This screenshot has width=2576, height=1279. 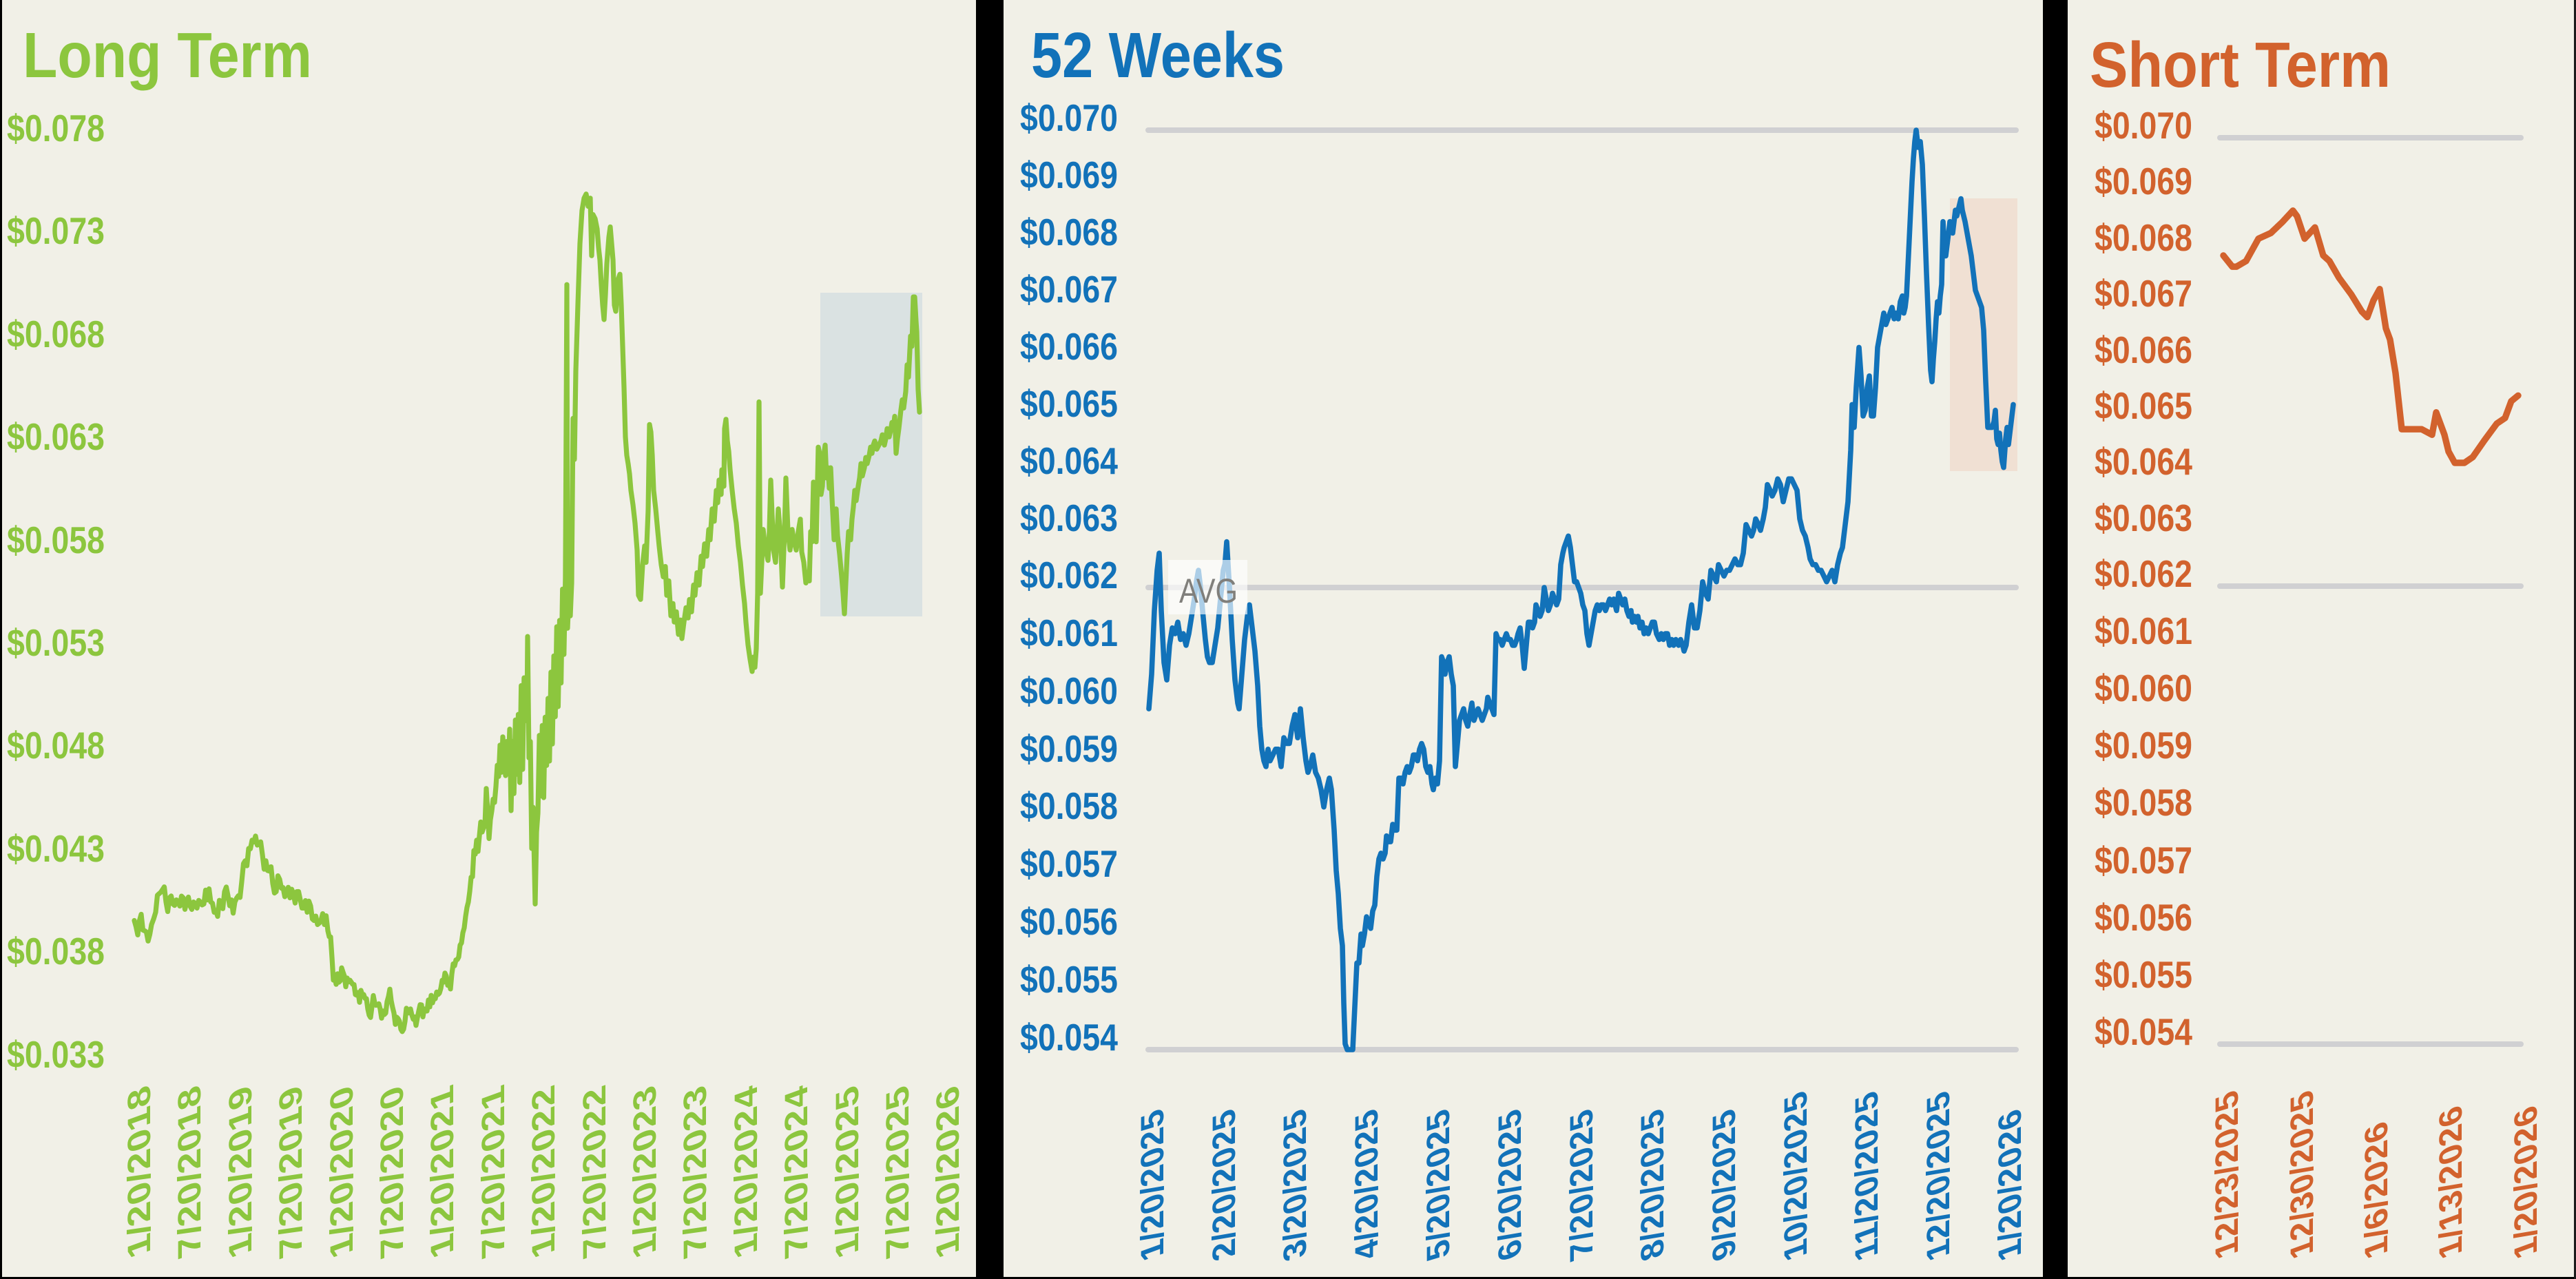 I want to click on svg-text: $0.048, so click(x=56, y=745).